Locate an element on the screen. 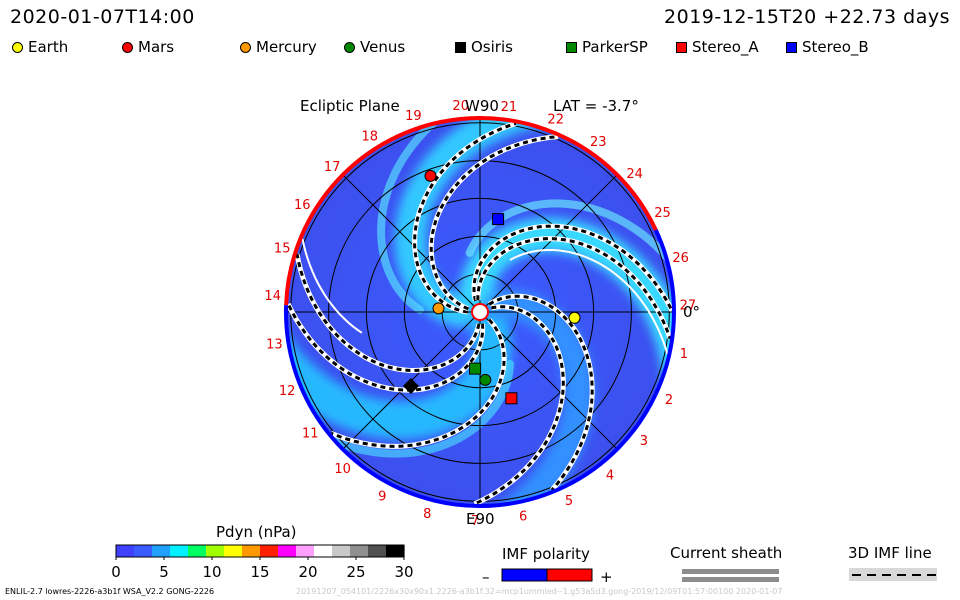 The height and width of the screenshot is (600, 960). colorbar is located at coordinates (260, 551).